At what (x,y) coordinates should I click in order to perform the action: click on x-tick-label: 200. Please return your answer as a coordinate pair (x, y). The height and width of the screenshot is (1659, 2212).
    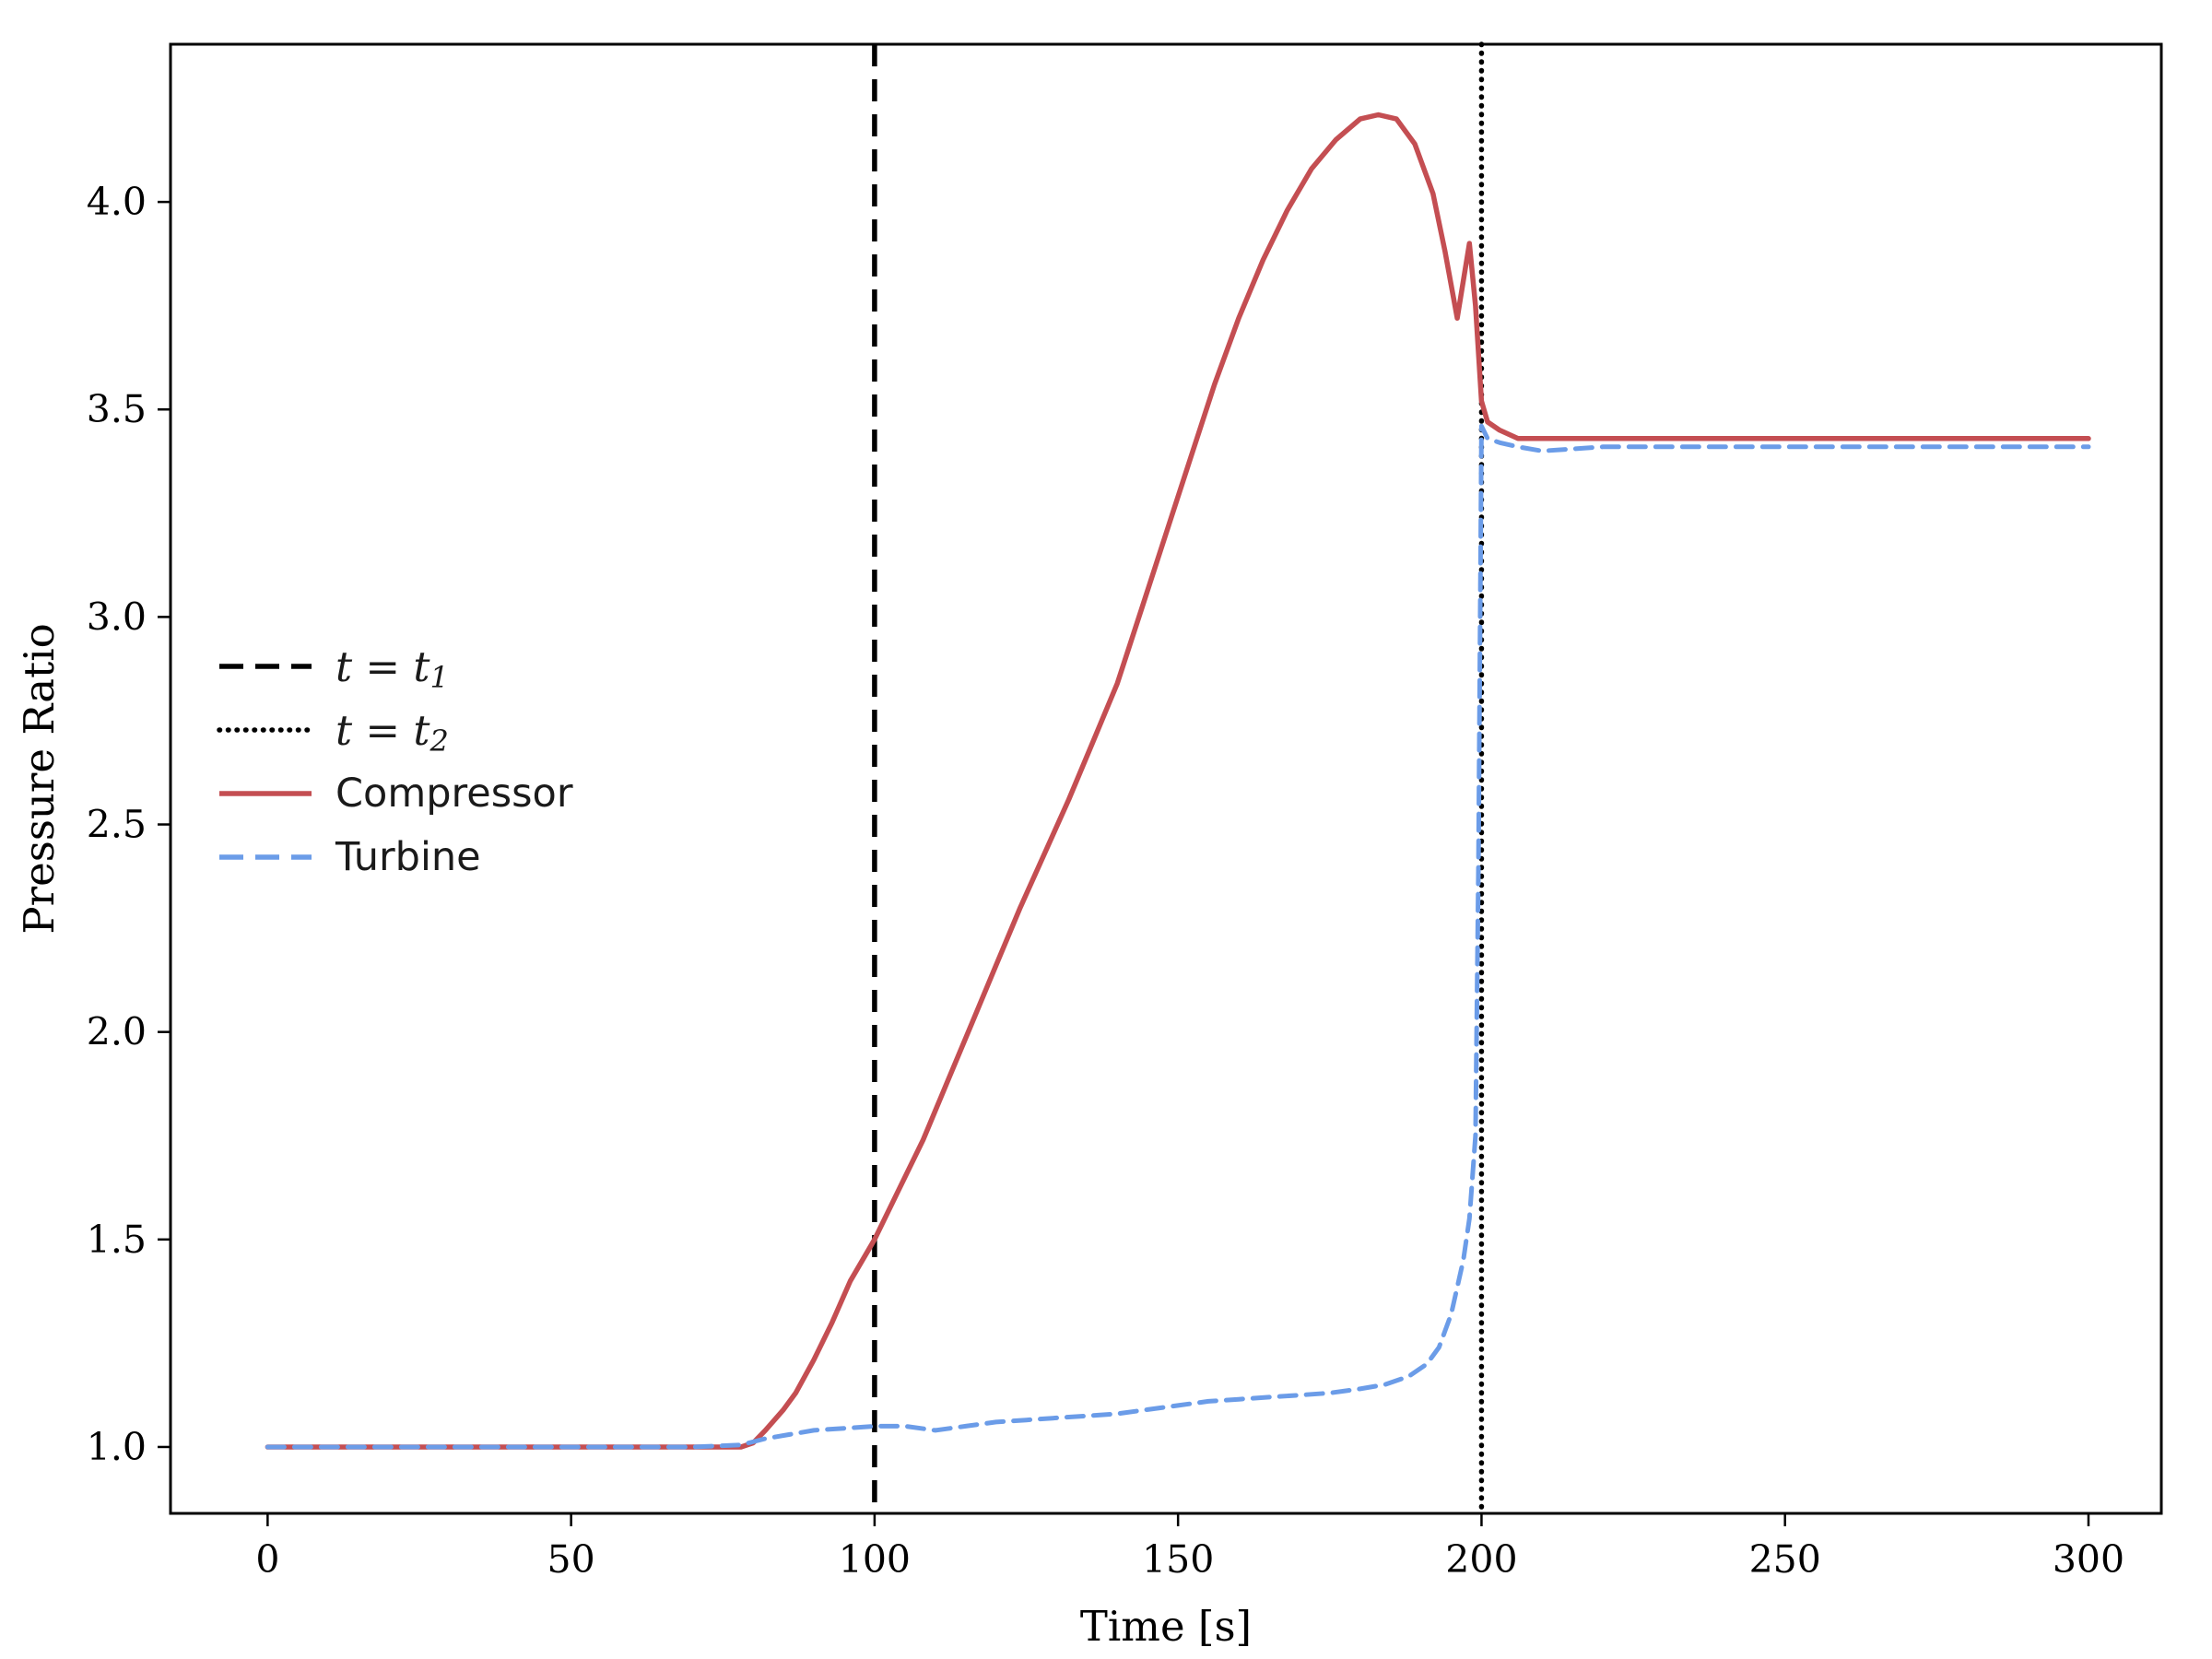
    Looking at the image, I should click on (1481, 1559).